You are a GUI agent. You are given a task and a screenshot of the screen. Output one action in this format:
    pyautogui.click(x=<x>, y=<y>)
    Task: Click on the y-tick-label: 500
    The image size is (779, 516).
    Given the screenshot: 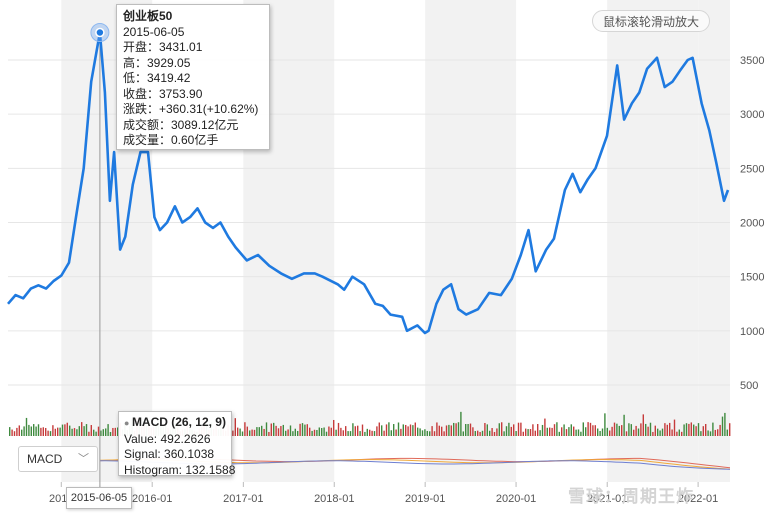 What is the action you would take?
    pyautogui.click(x=749, y=386)
    